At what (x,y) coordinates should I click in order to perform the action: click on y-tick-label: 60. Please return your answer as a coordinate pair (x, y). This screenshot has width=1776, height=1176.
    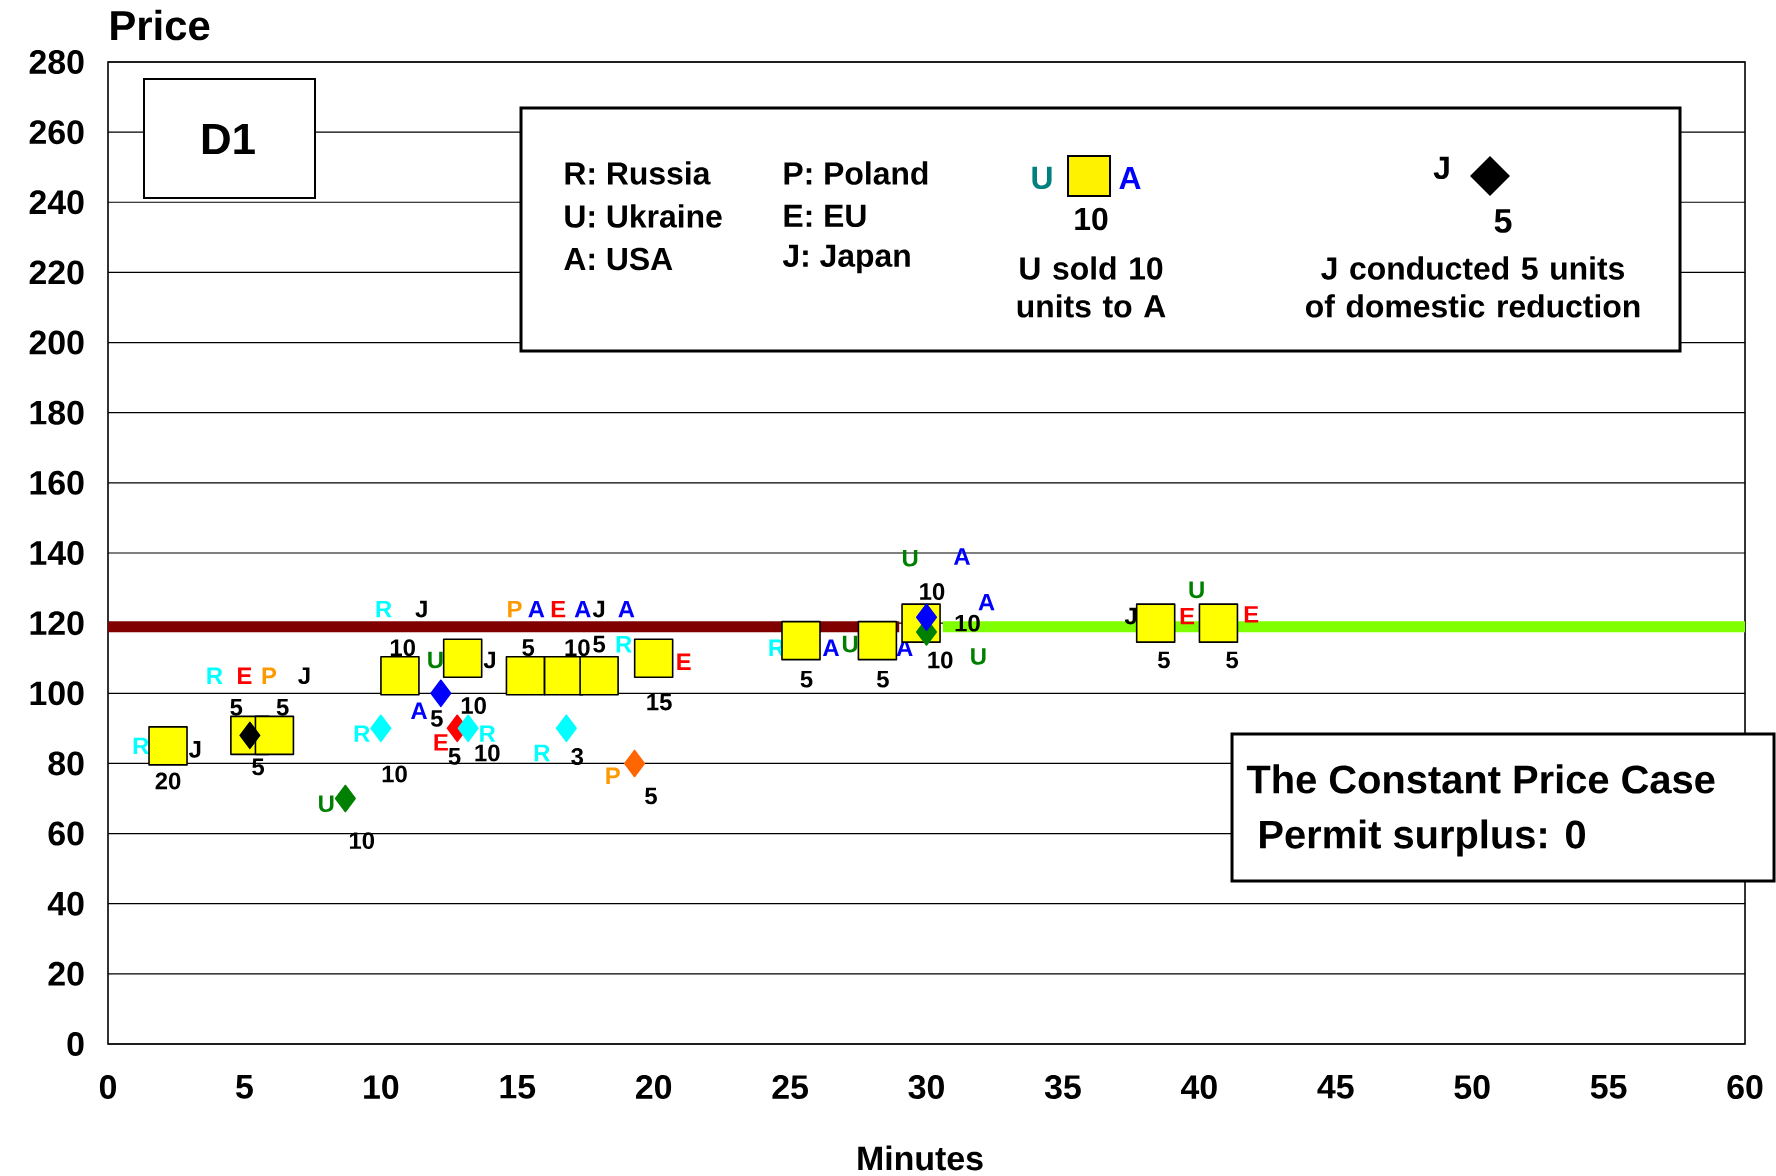
    Looking at the image, I should click on (66, 833).